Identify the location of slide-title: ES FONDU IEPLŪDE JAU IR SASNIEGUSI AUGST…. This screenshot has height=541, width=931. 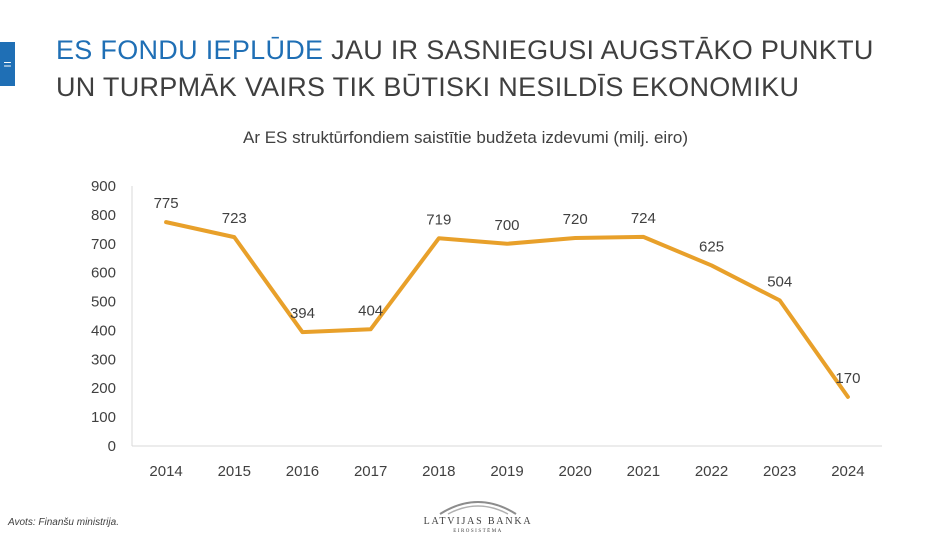
(486, 69).